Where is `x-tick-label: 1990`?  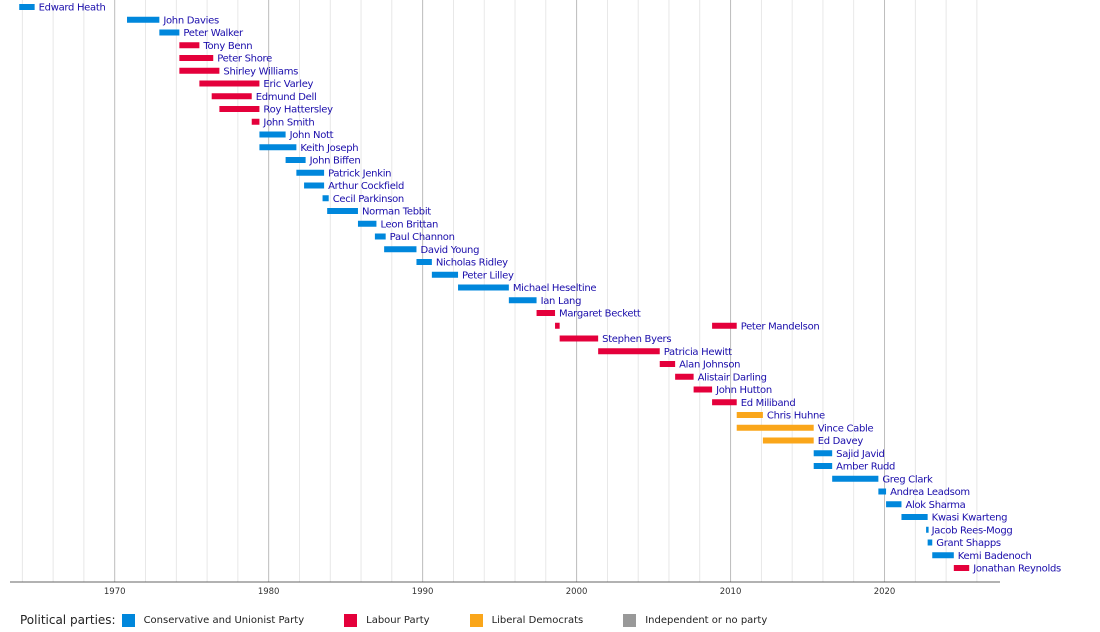
x-tick-label: 1990 is located at coordinates (423, 592).